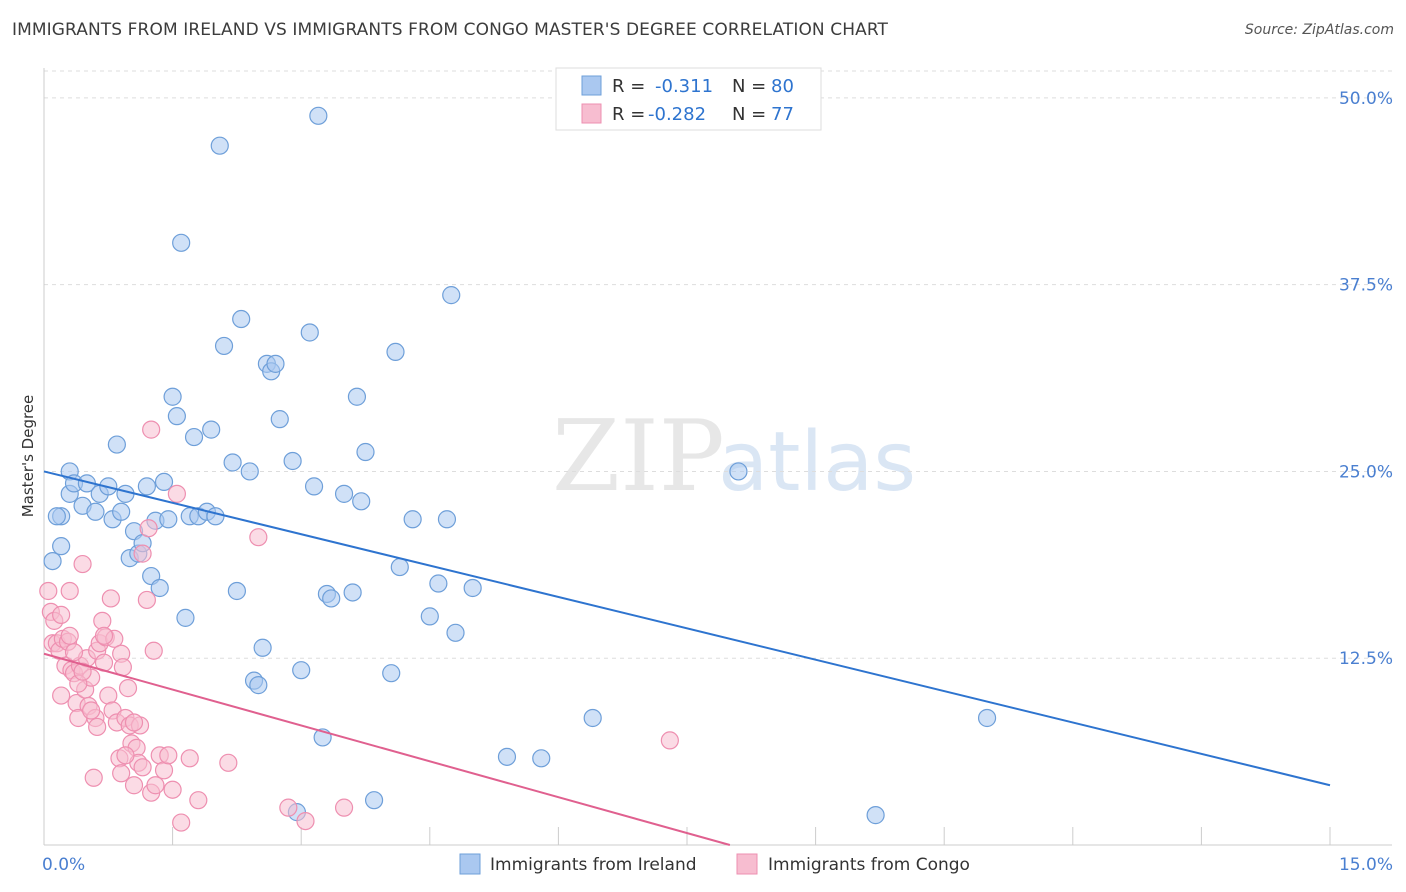 The height and width of the screenshot is (892, 1406). I want to click on legend-ireland-swatch, so click(591, 85).